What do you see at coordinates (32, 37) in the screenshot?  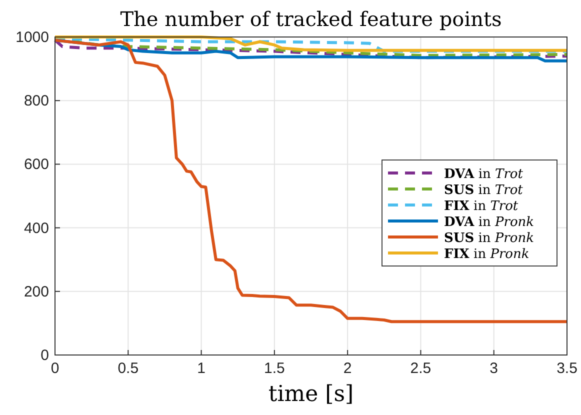 I see `y-tick-label: 1000` at bounding box center [32, 37].